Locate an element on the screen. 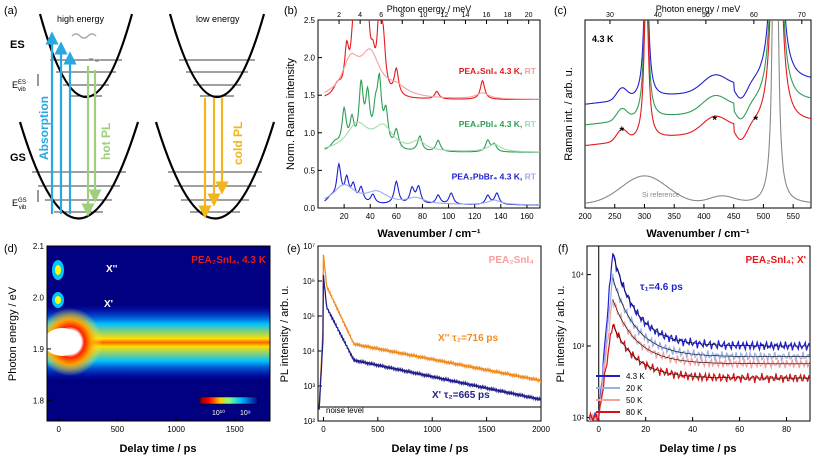  tau1-label: τ₁=4.6 ps is located at coordinates (661, 287).